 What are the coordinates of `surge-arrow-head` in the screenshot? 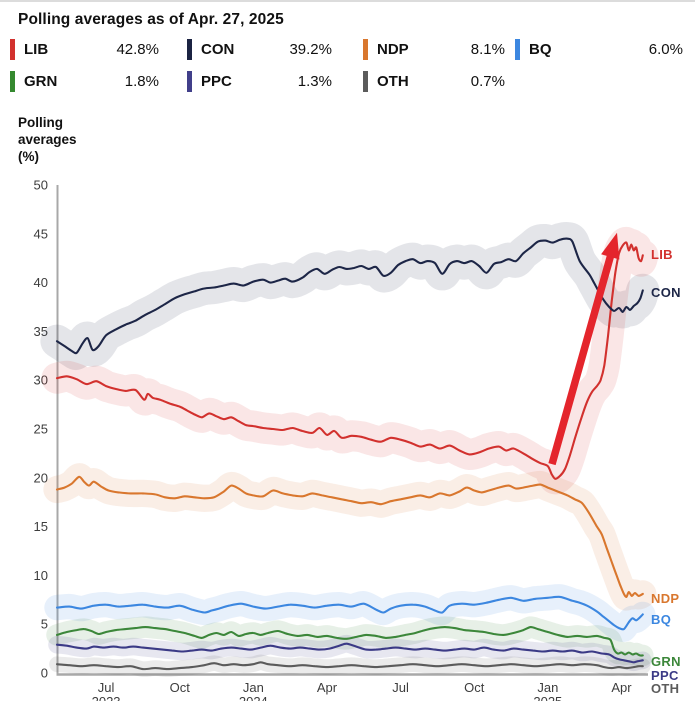 It's located at (610, 246).